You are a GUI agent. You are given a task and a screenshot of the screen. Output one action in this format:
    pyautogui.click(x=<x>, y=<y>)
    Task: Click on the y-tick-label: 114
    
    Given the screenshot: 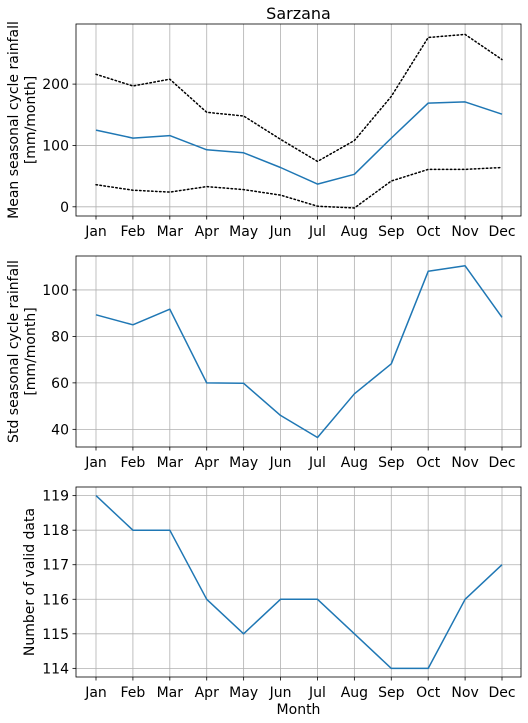 What is the action you would take?
    pyautogui.click(x=55, y=669)
    